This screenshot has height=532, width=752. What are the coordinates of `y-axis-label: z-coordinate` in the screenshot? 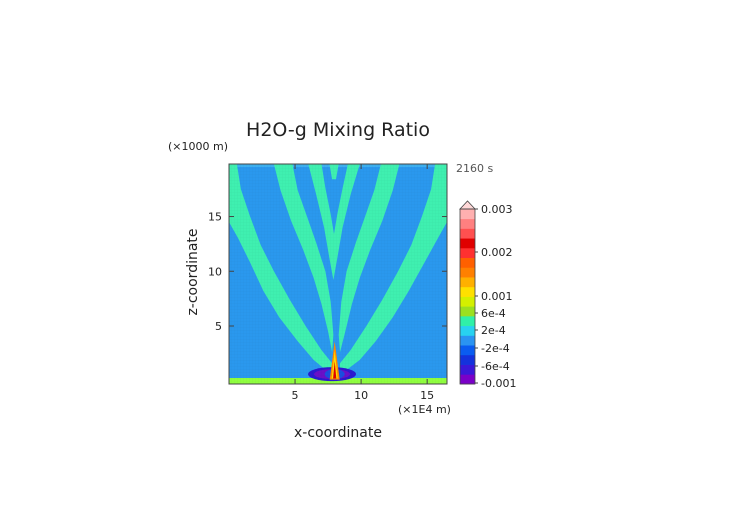 It's located at (193, 271).